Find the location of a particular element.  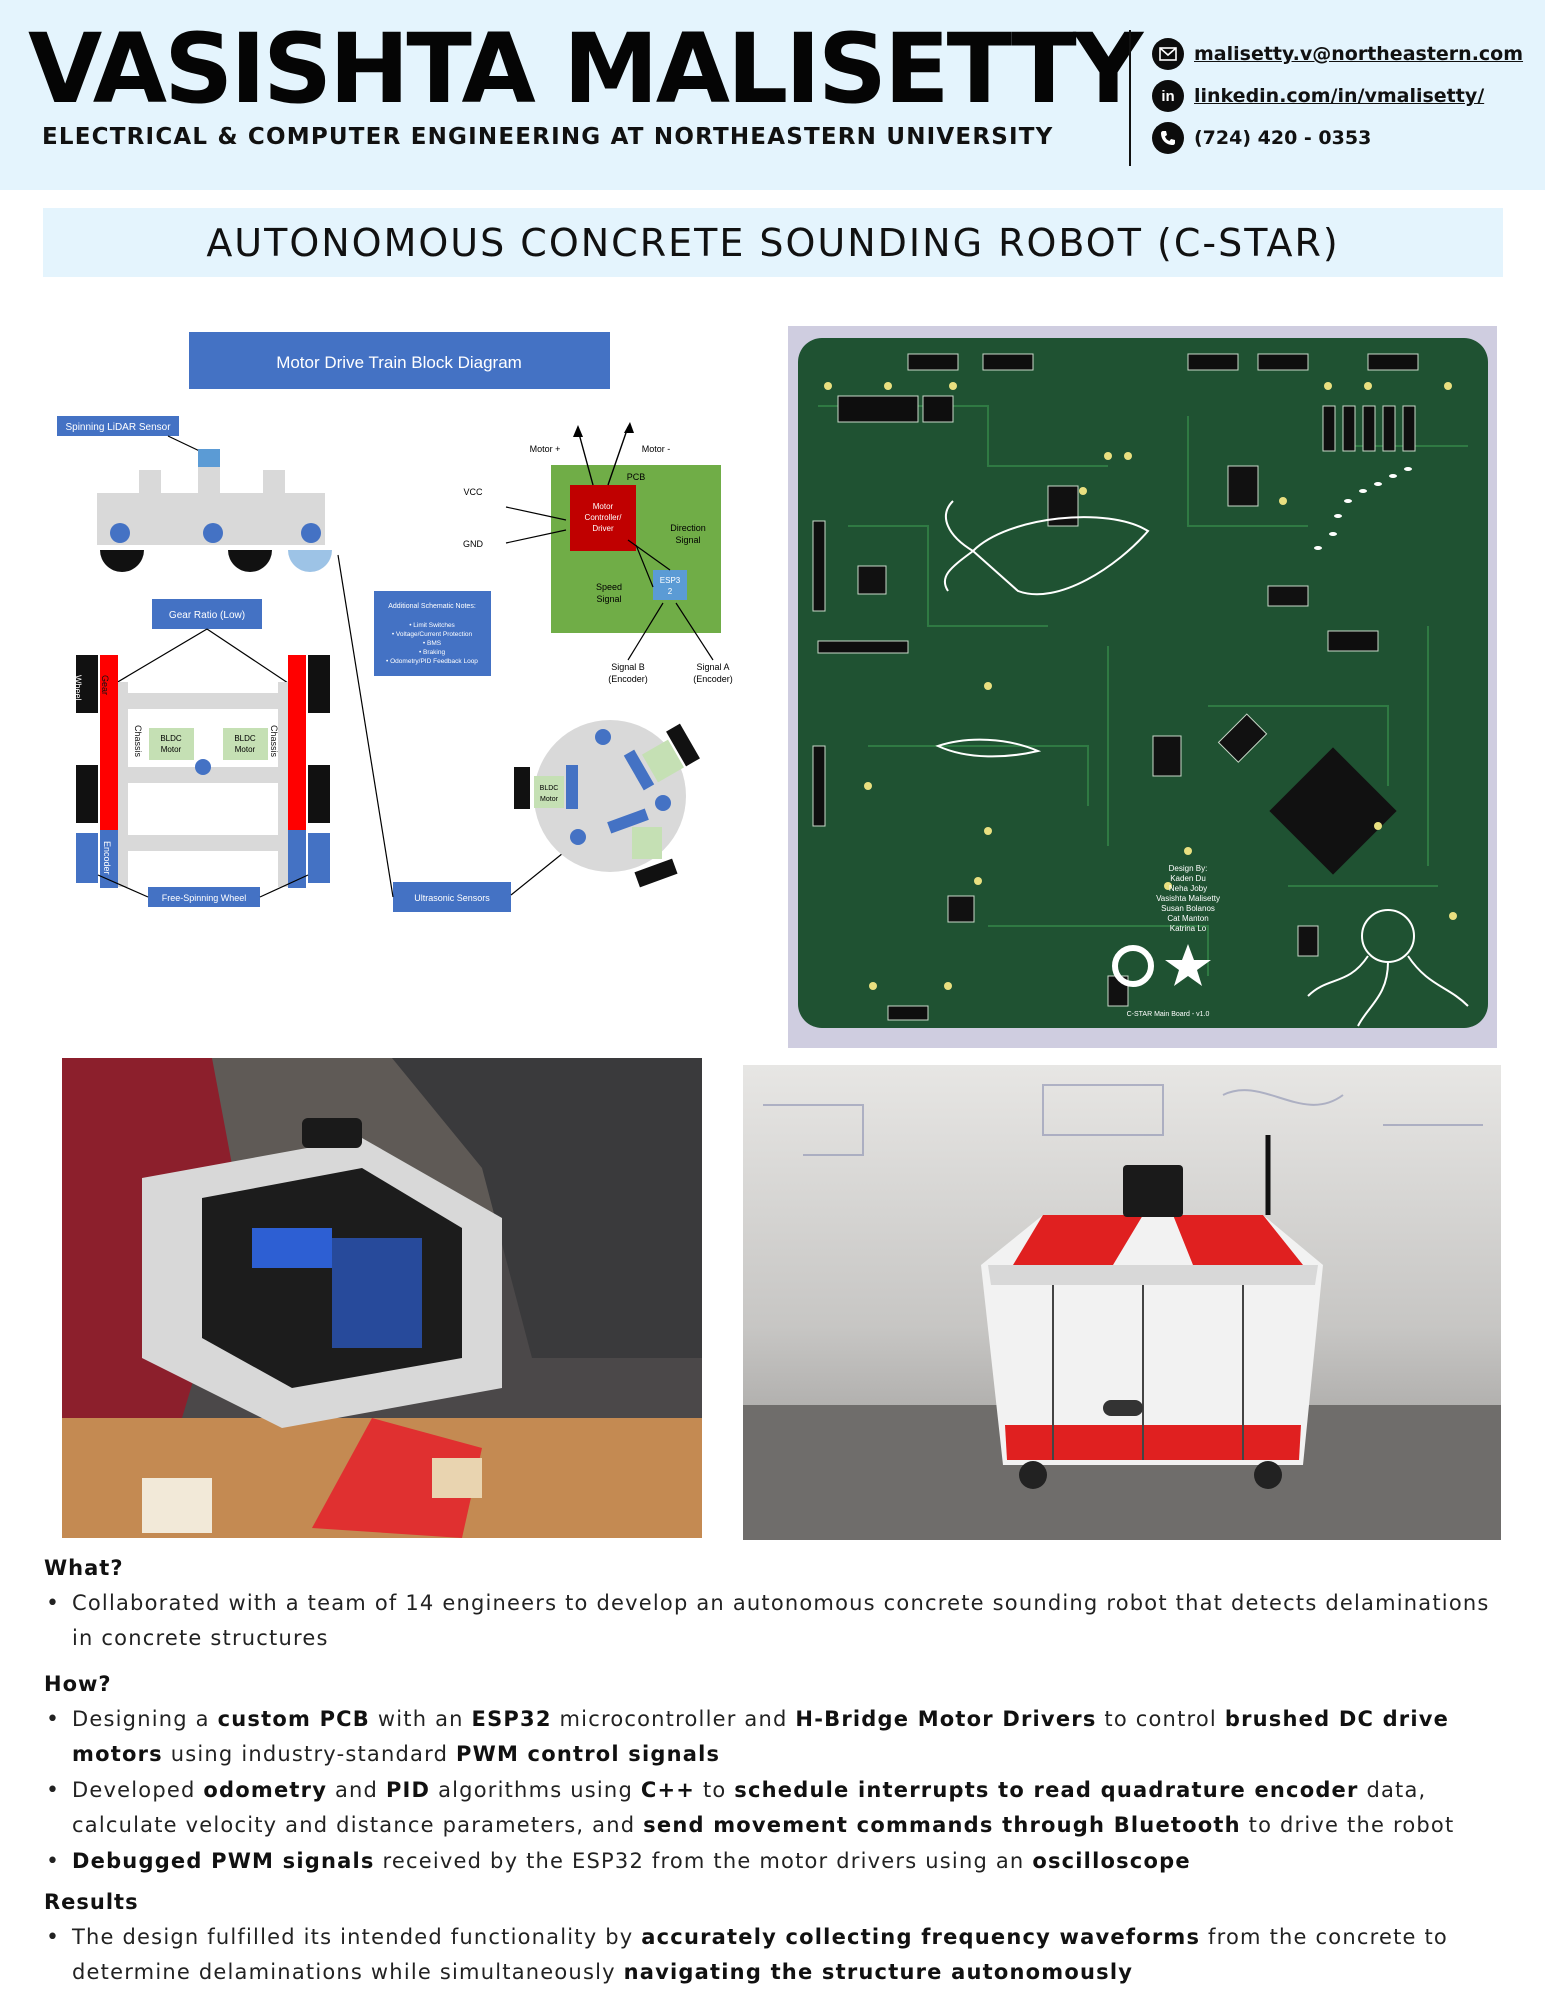

phone-icon is located at coordinates (1168, 138).